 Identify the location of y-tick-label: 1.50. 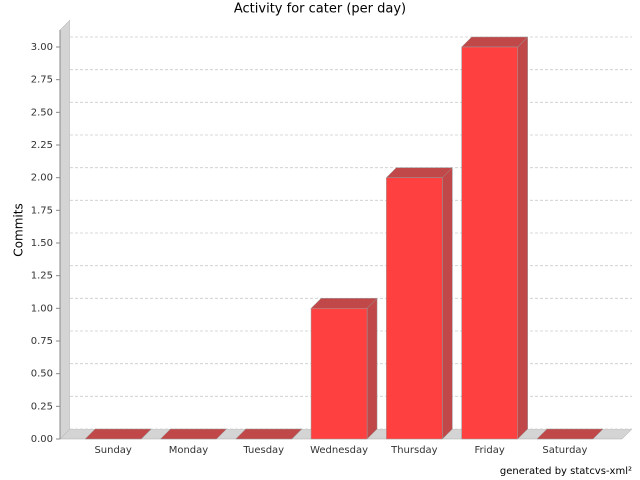
(42, 243).